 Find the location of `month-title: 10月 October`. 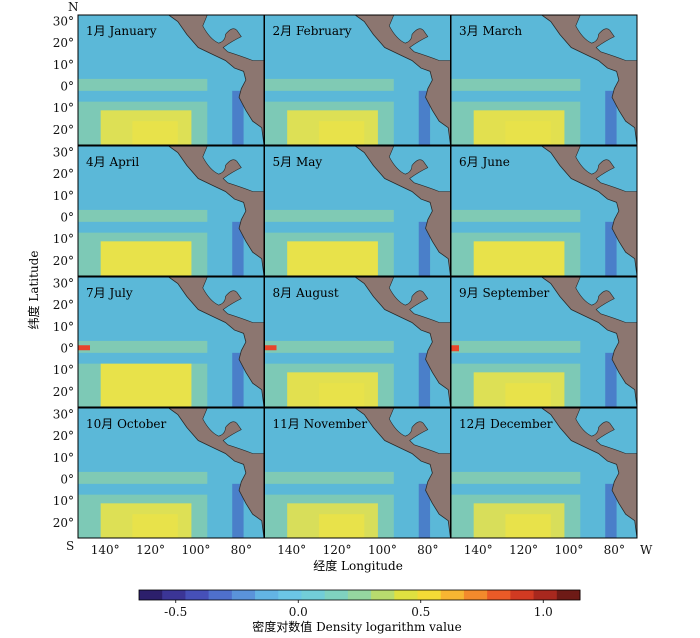

month-title: 10月 October is located at coordinates (126, 424).